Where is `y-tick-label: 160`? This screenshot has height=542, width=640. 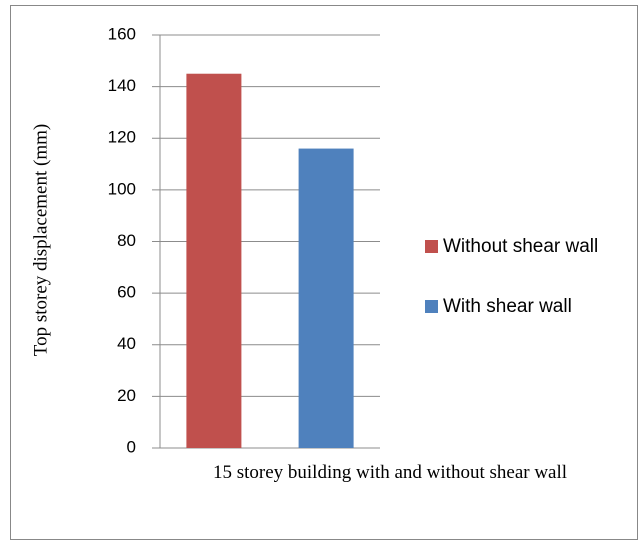 y-tick-label: 160 is located at coordinates (122, 33).